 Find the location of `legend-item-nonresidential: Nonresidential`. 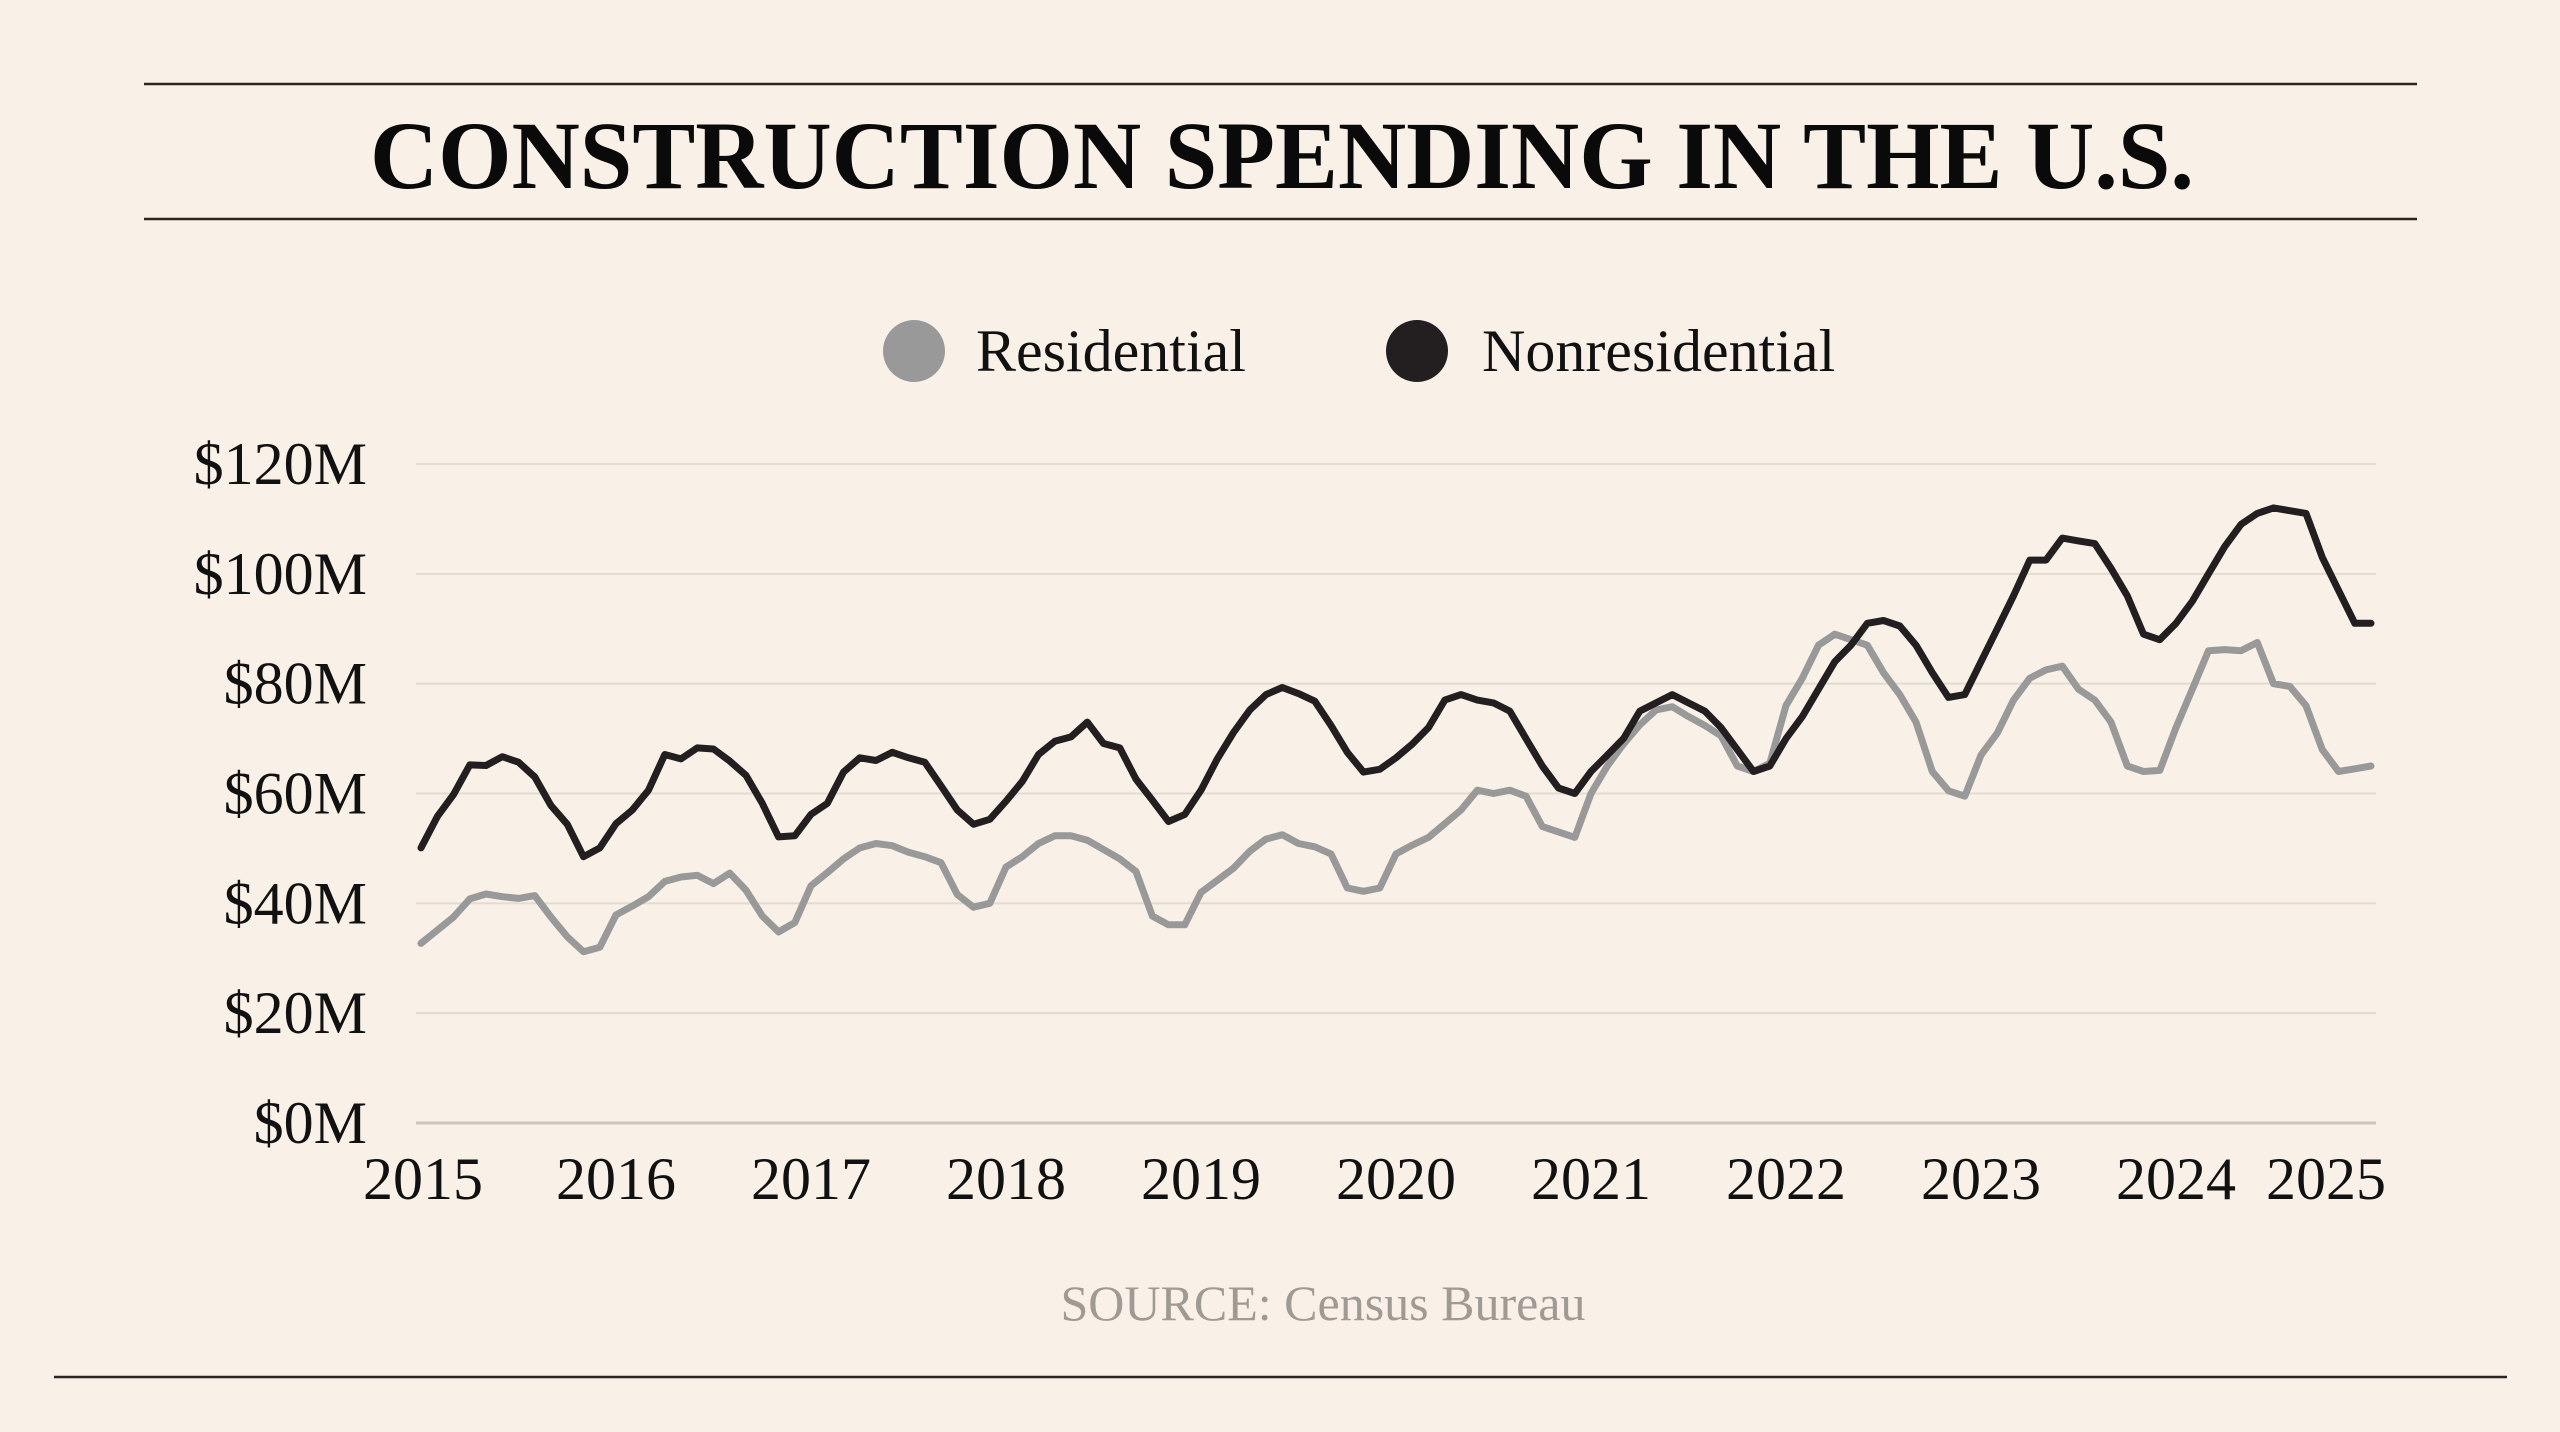

legend-item-nonresidential: Nonresidential is located at coordinates (1610, 351).